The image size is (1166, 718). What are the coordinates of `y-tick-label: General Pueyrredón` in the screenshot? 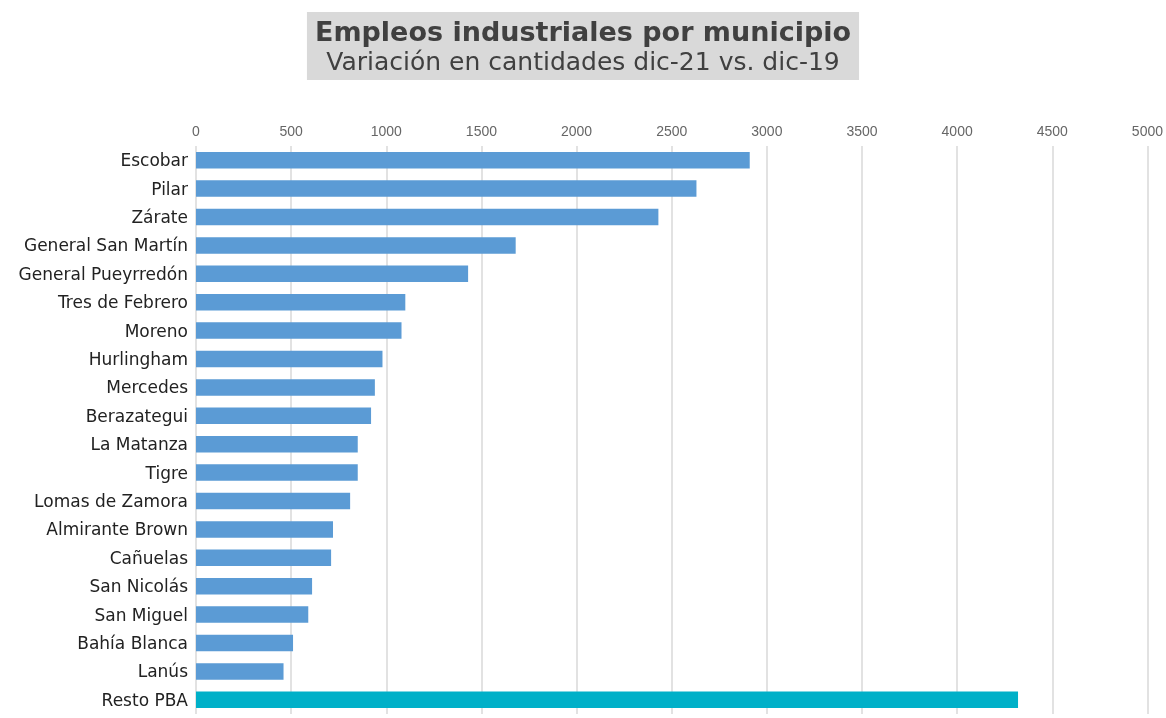 It's located at (103, 273).